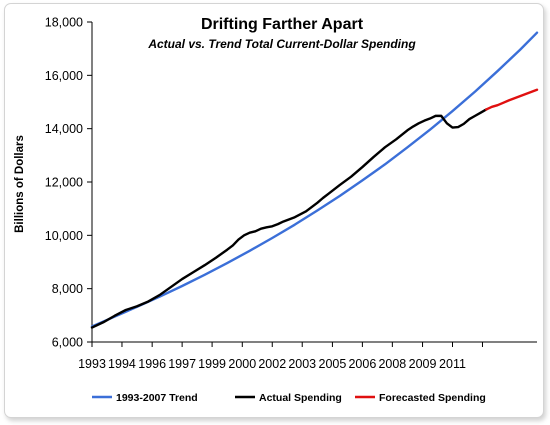 The image size is (550, 425). I want to click on x-tick-label: 1999, so click(212, 364).